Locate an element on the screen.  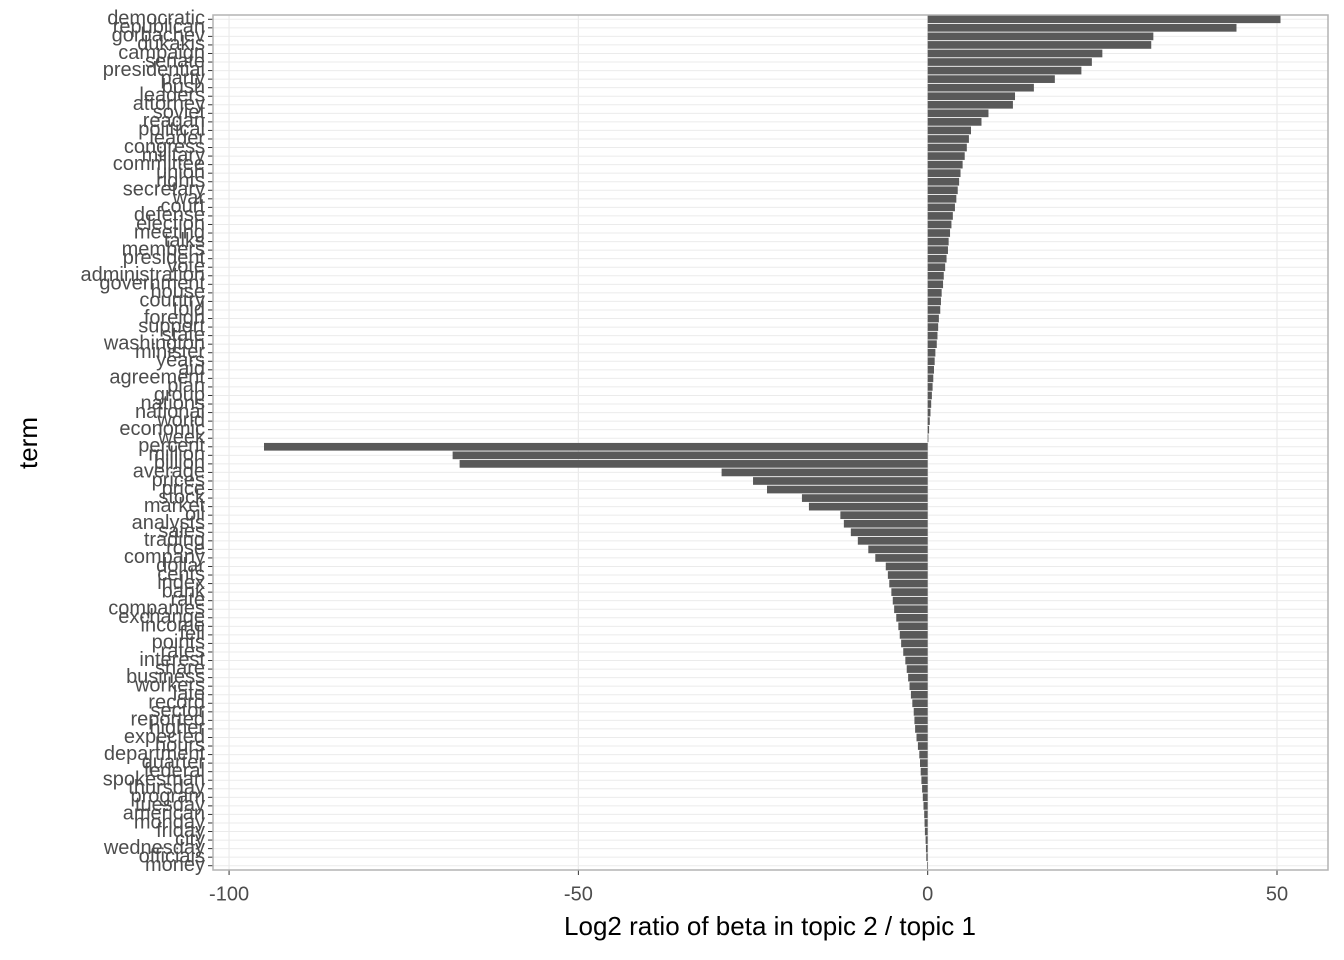
y-tick-label: program is located at coordinates (168, 797).